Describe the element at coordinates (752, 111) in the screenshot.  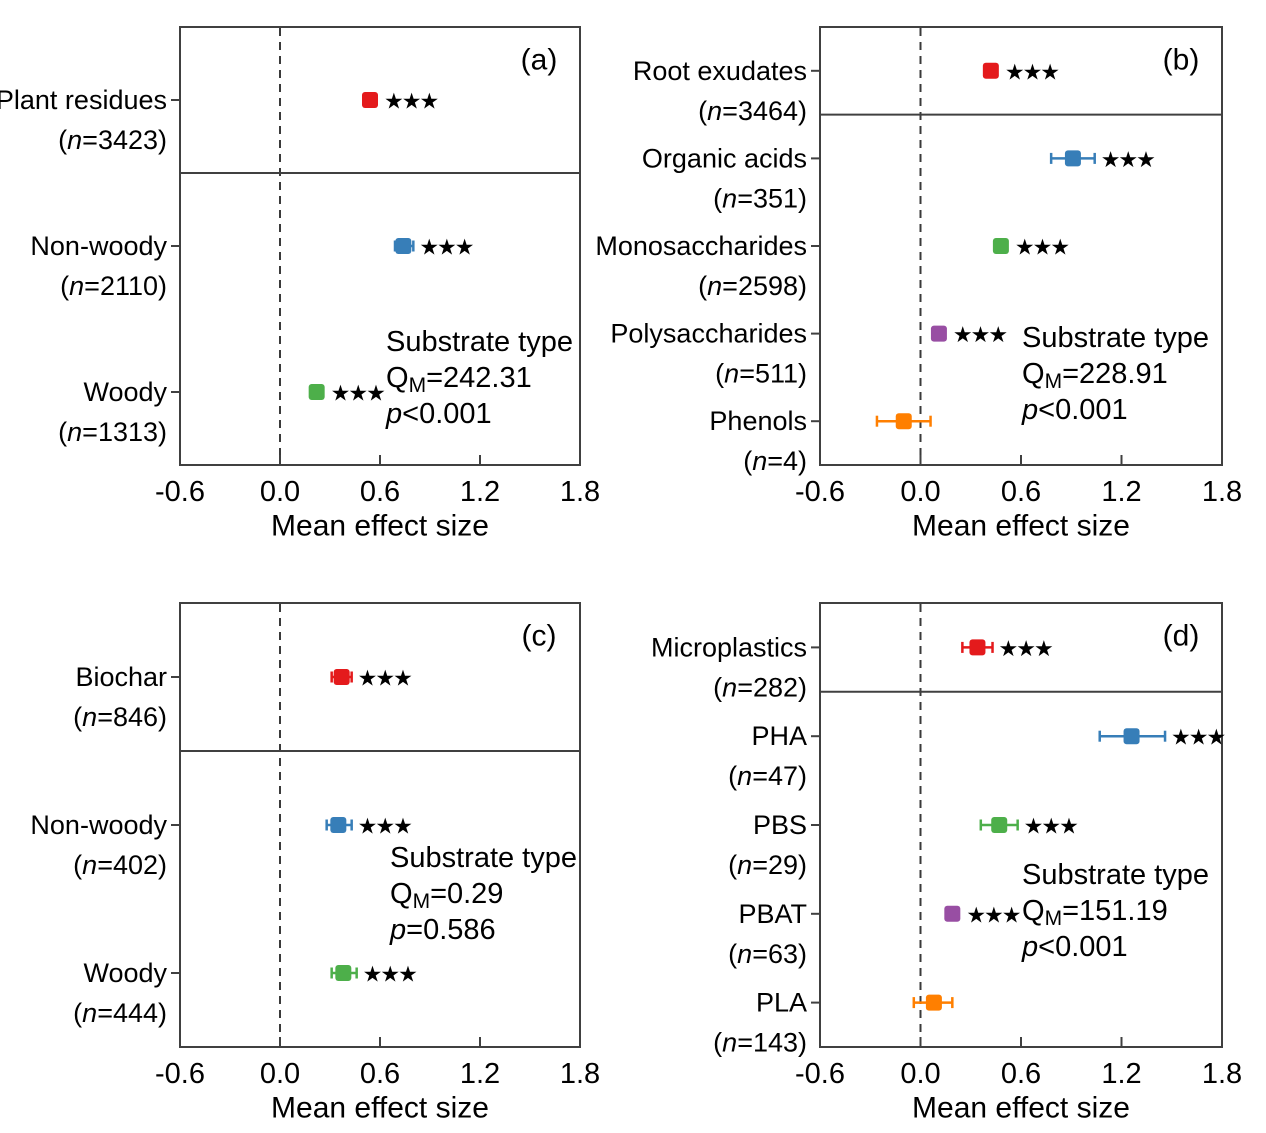
I see `sample-size-label: (n=3464)` at that location.